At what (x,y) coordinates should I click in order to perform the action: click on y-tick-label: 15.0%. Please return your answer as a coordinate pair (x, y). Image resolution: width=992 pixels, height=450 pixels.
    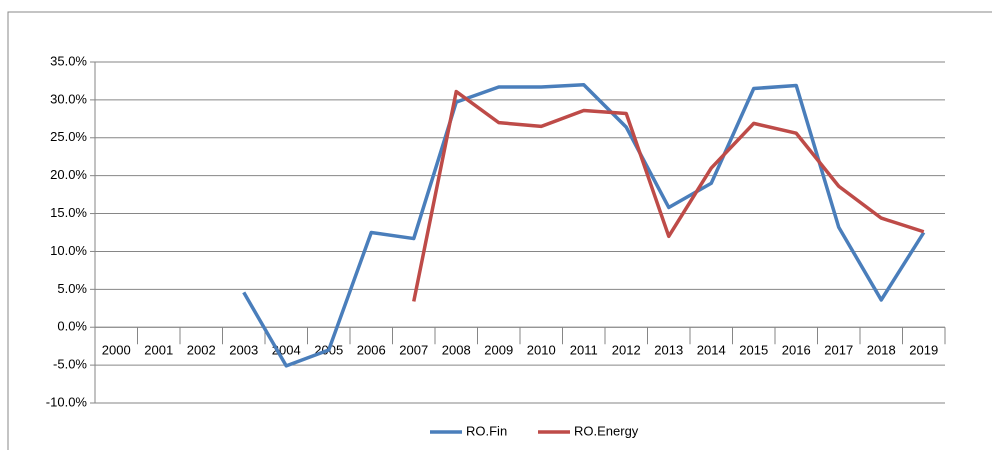
    Looking at the image, I should click on (68, 212).